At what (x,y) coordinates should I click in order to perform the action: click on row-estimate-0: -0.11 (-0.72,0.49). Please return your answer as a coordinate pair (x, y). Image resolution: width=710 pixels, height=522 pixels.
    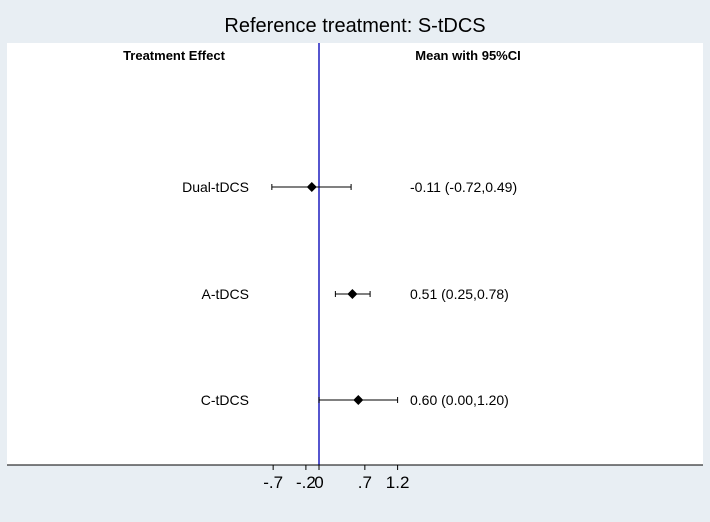
    Looking at the image, I should click on (463, 187).